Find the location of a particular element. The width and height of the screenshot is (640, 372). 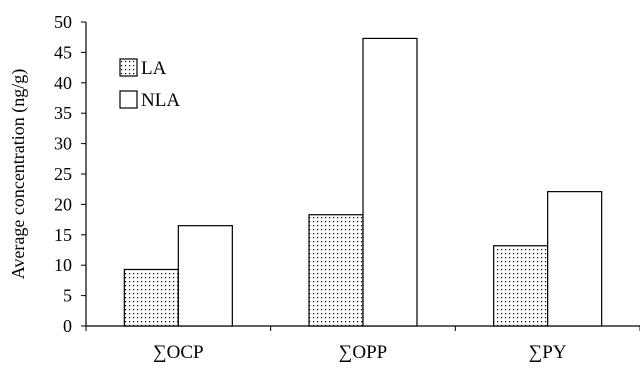

y-tick-label: 35 is located at coordinates (63, 113).